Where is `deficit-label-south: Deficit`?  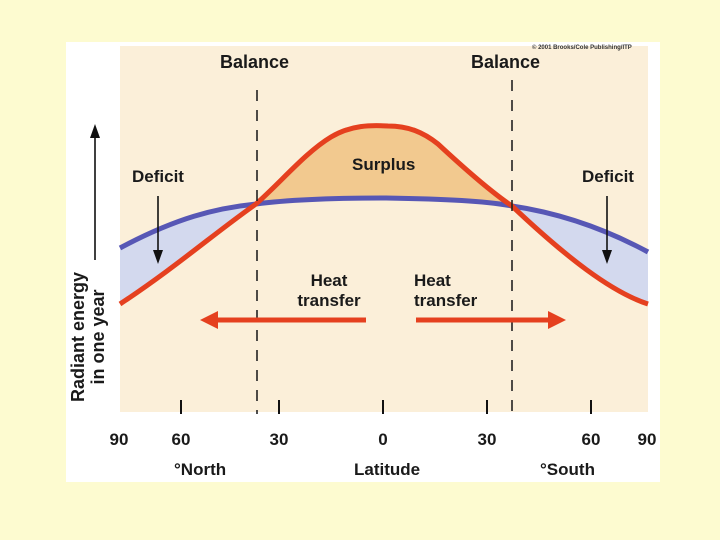
deficit-label-south: Deficit is located at coordinates (608, 176).